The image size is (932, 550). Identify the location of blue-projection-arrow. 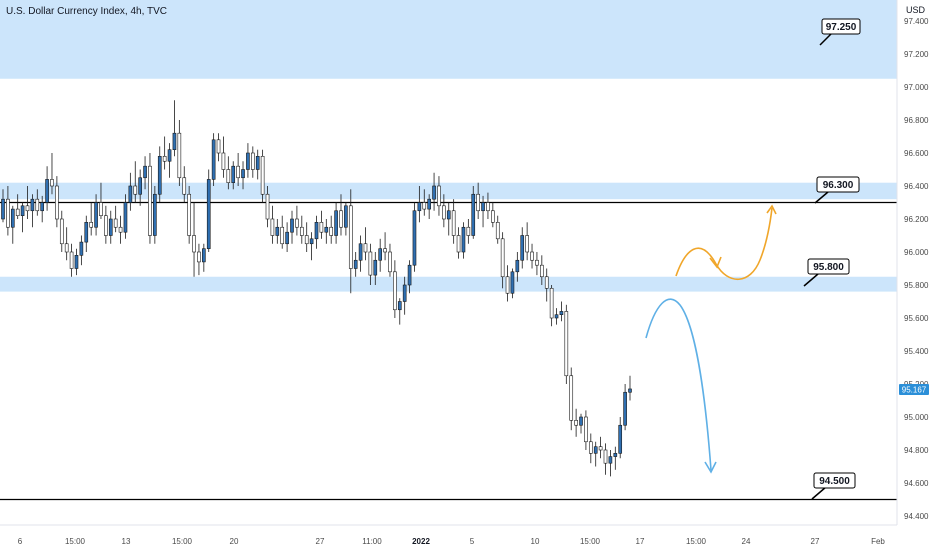
(678, 384).